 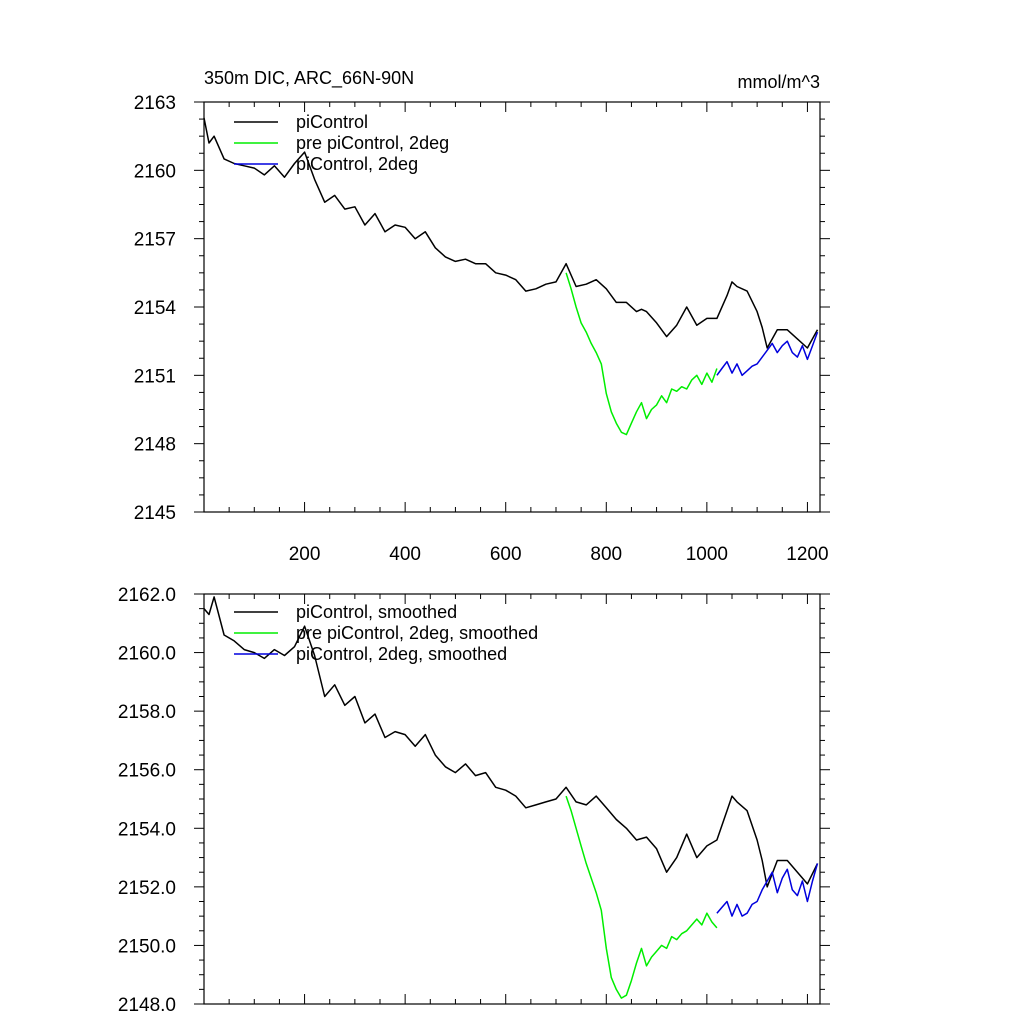 What do you see at coordinates (779, 82) in the screenshot?
I see `top-chart-units: mmol/m^3` at bounding box center [779, 82].